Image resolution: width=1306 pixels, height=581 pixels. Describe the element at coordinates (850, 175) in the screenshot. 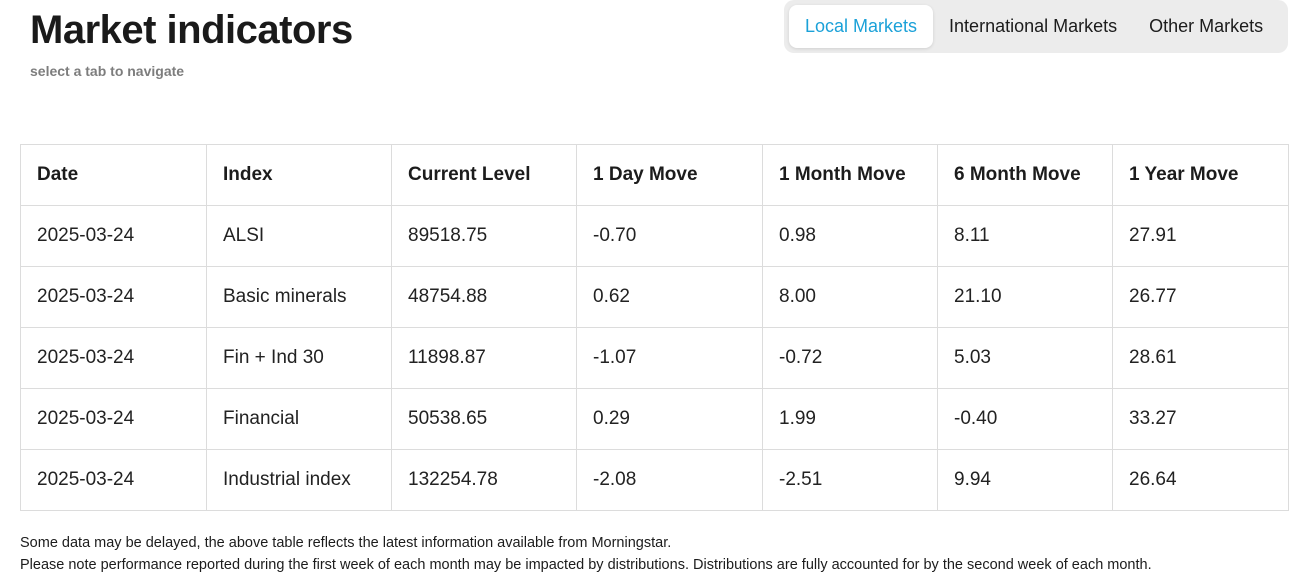

I see `header-1-month-move: 1 Month Move` at that location.